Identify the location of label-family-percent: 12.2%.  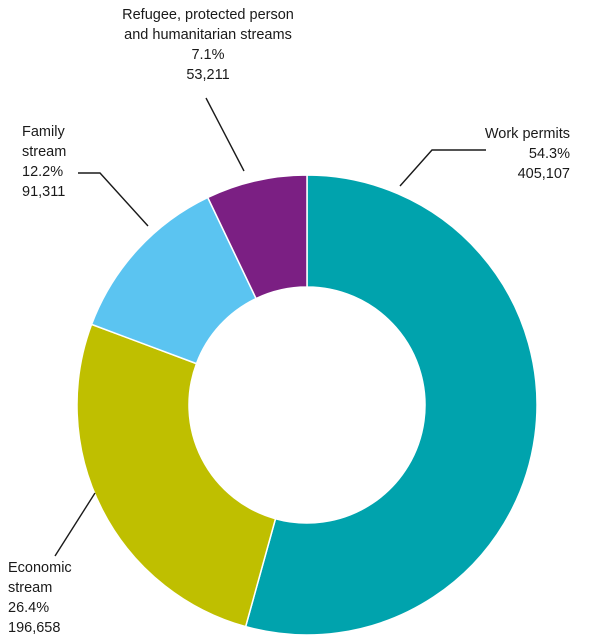
(43, 172).